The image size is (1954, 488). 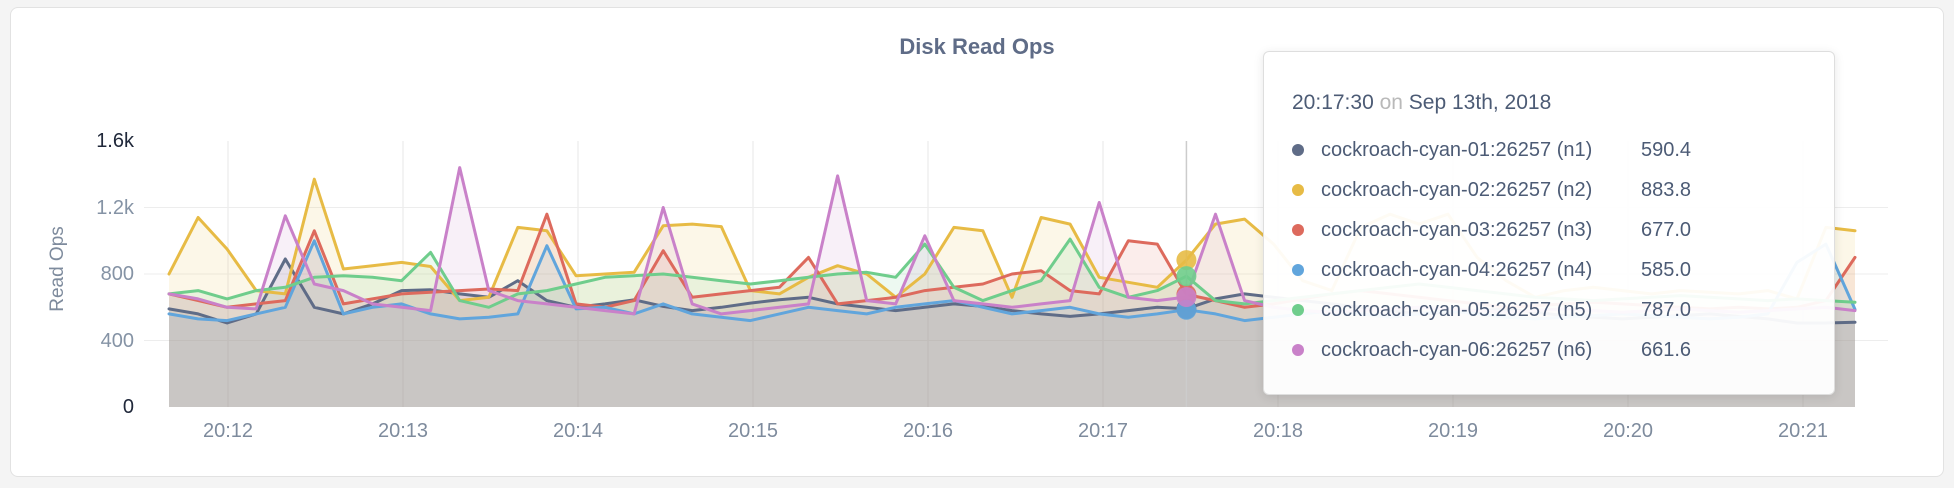 I want to click on x-tick-label: 20:21, so click(x=1803, y=431).